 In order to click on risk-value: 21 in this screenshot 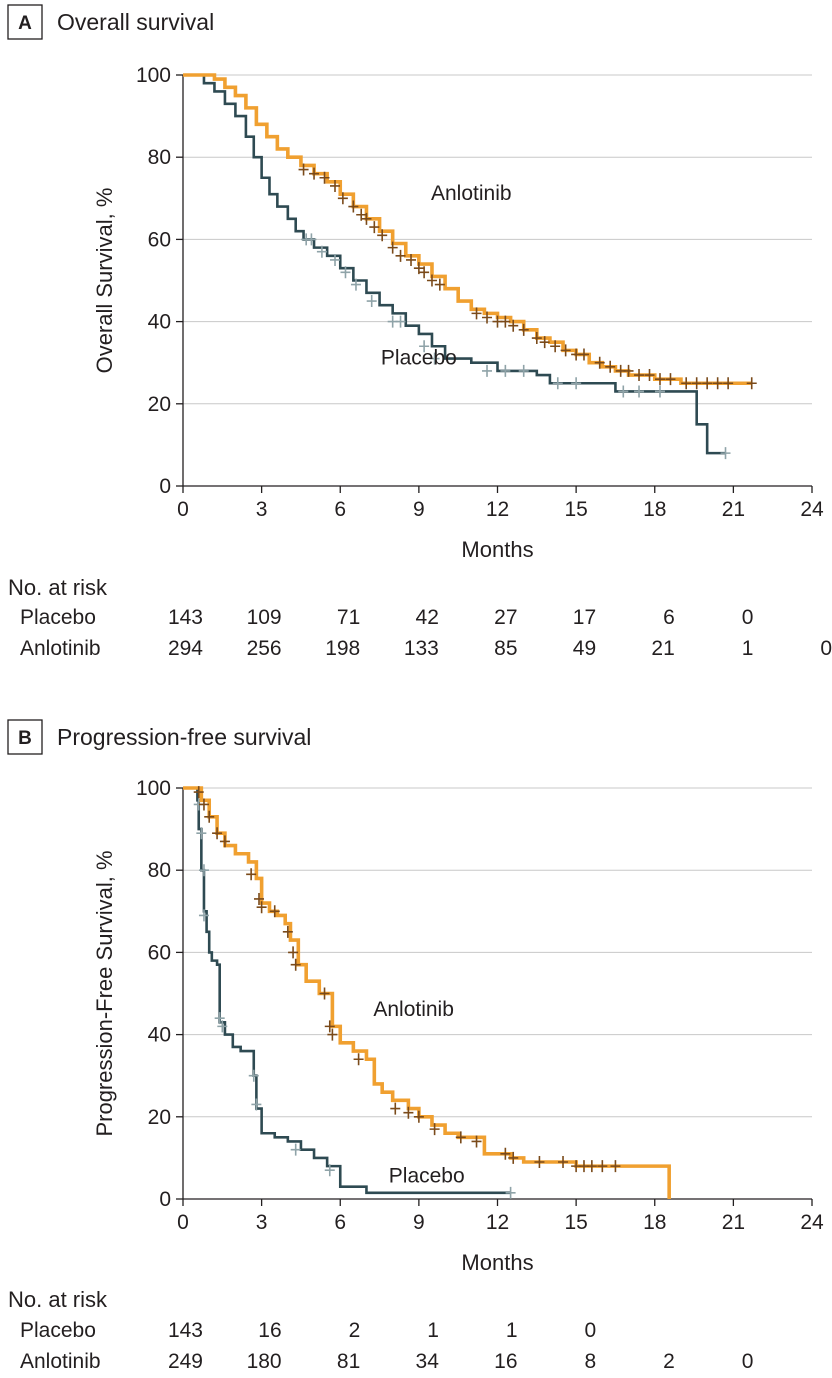, I will do `click(662, 648)`.